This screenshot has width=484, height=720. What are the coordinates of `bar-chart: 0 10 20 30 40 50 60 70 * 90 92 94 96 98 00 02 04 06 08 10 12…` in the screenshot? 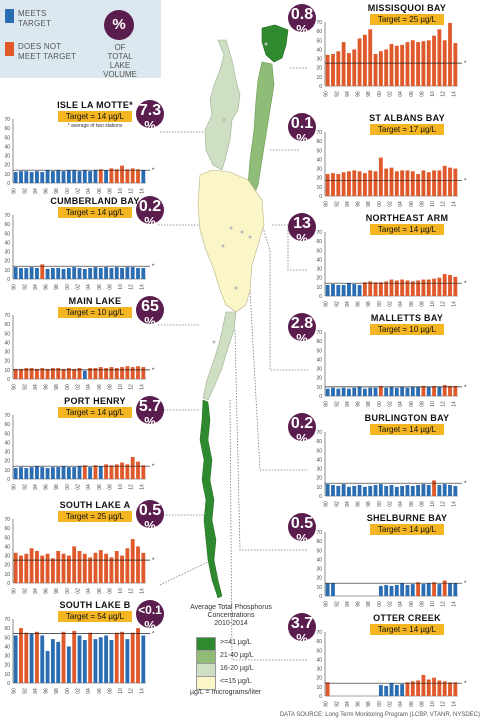 It's located at (391, 168).